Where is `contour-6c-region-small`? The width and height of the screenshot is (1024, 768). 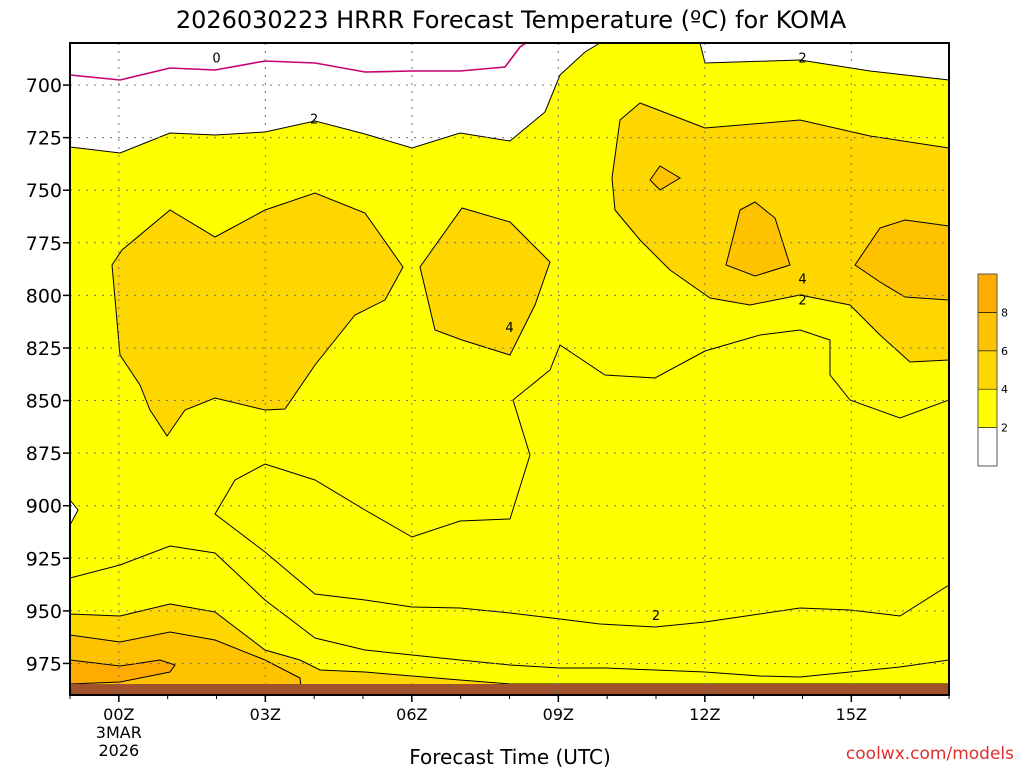
contour-6c-region-small is located at coordinates (665, 178).